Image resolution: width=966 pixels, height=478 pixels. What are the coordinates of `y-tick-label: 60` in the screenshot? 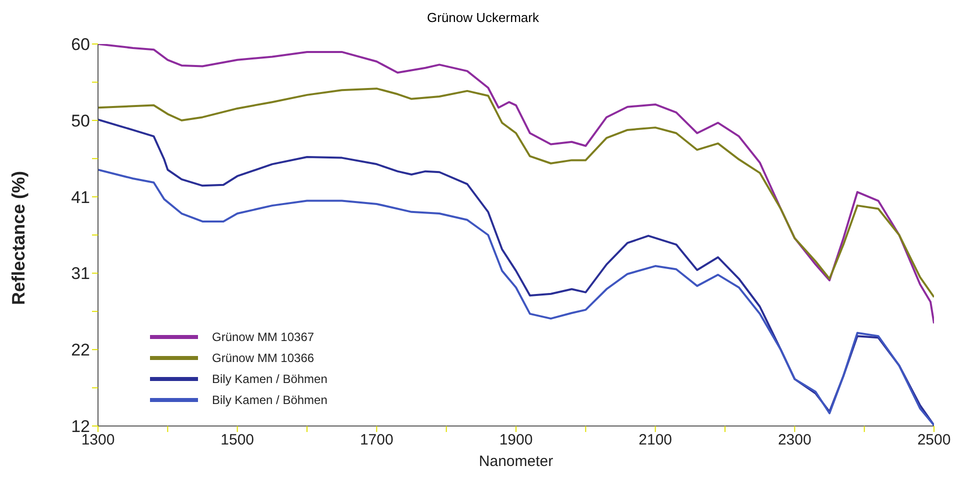 It's located at (80, 44).